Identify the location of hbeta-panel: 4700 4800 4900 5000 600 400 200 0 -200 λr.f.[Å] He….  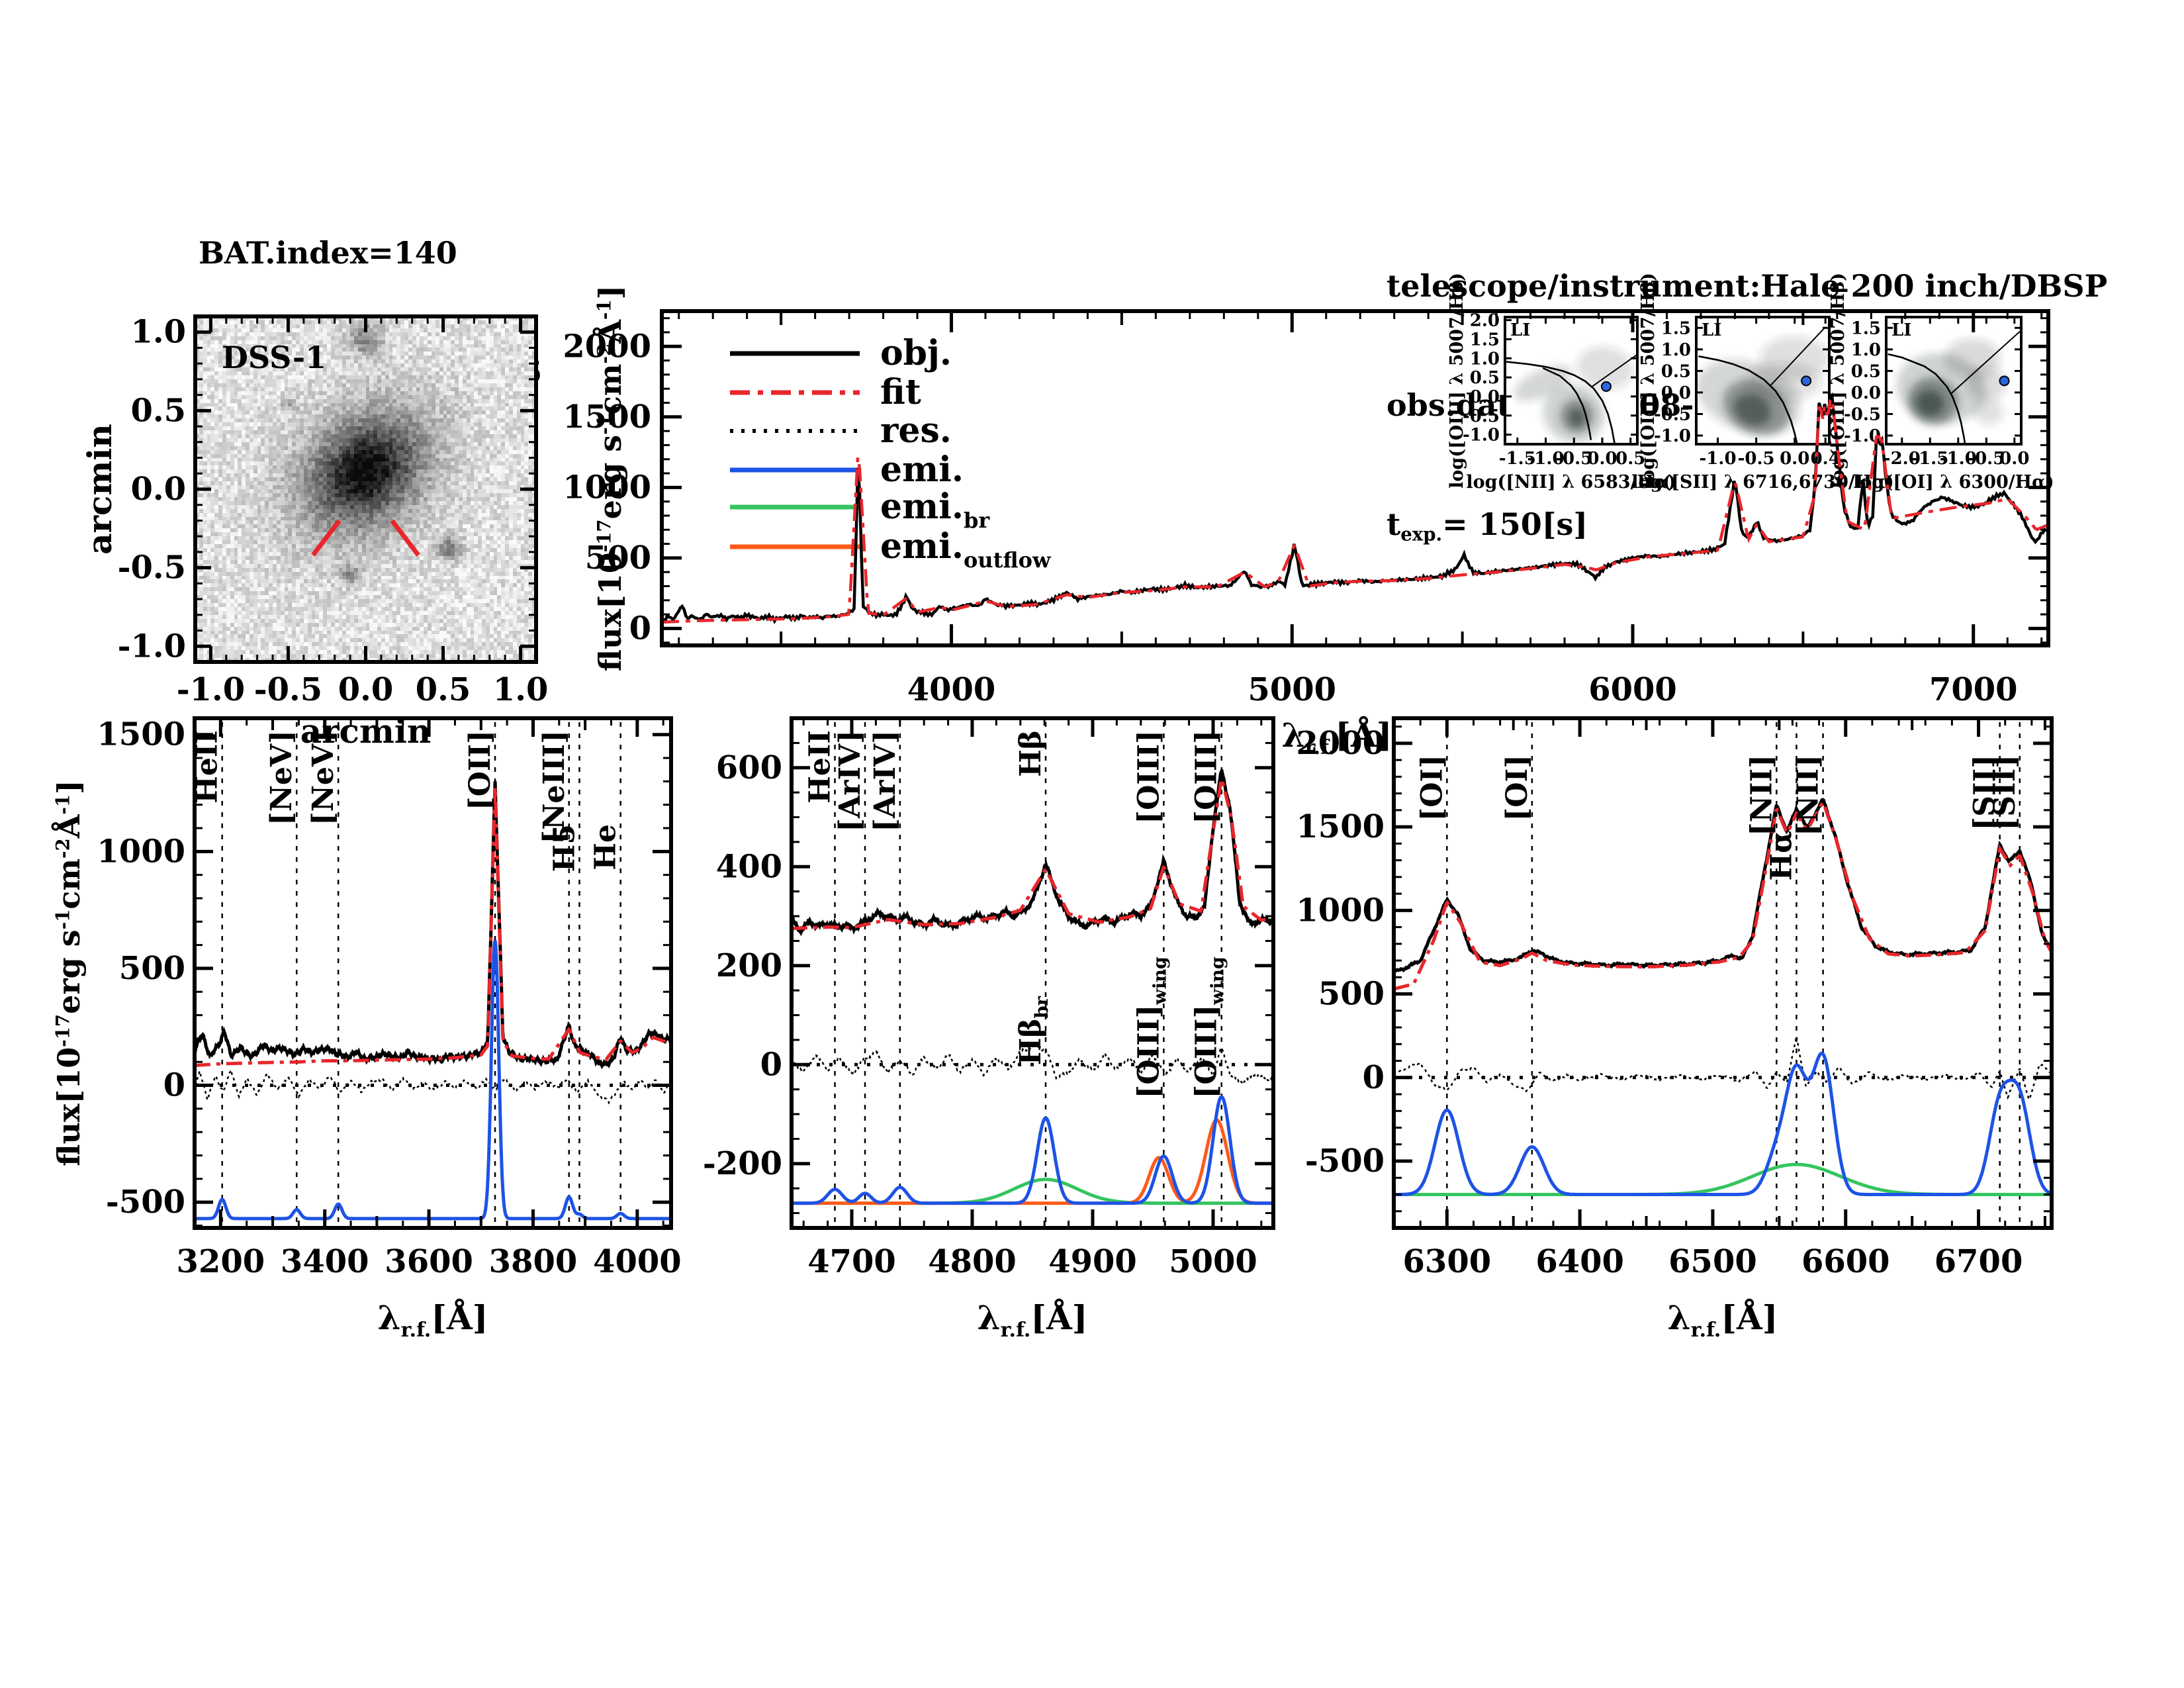
(989, 1029).